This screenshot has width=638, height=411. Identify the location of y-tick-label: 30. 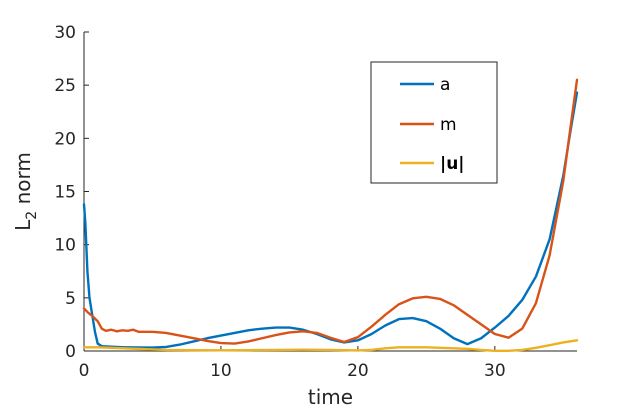
(65, 33).